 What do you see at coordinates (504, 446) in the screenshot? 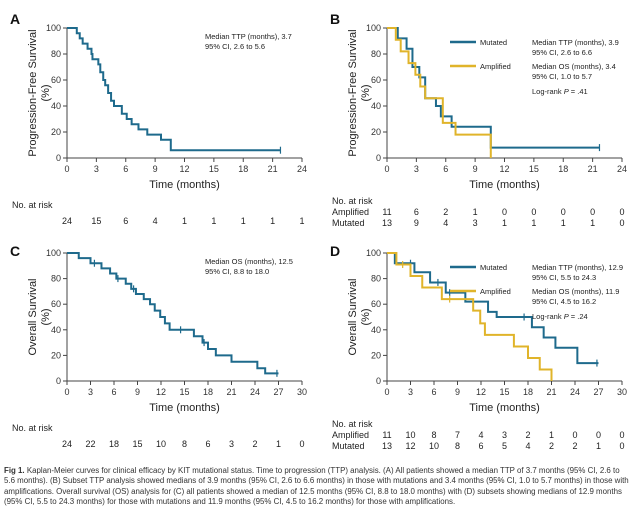
I see `risk-value: 5` at bounding box center [504, 446].